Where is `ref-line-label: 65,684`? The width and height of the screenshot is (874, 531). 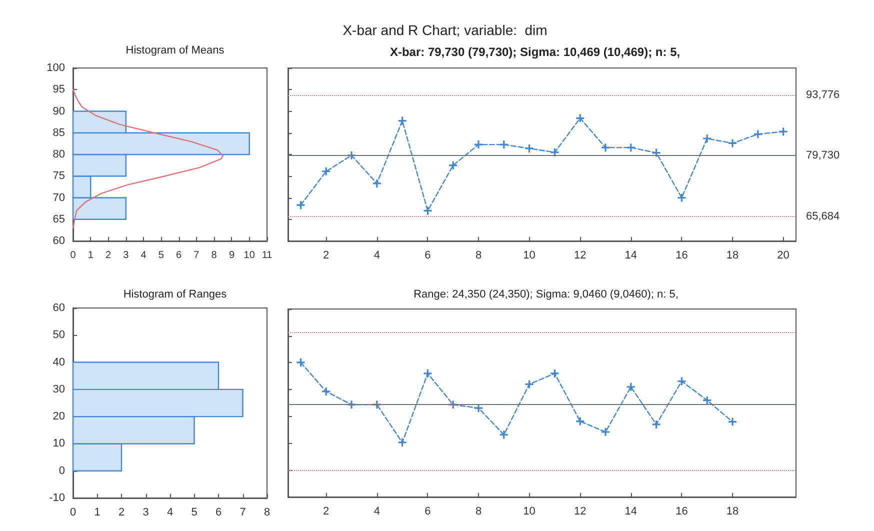 ref-line-label: 65,684 is located at coordinates (823, 216).